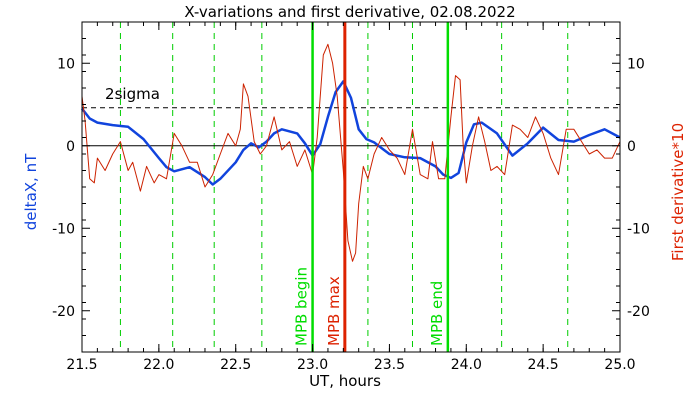 This screenshot has width=700, height=400. Describe the element at coordinates (638, 312) in the screenshot. I see `y-tick-label-right: -20` at that location.